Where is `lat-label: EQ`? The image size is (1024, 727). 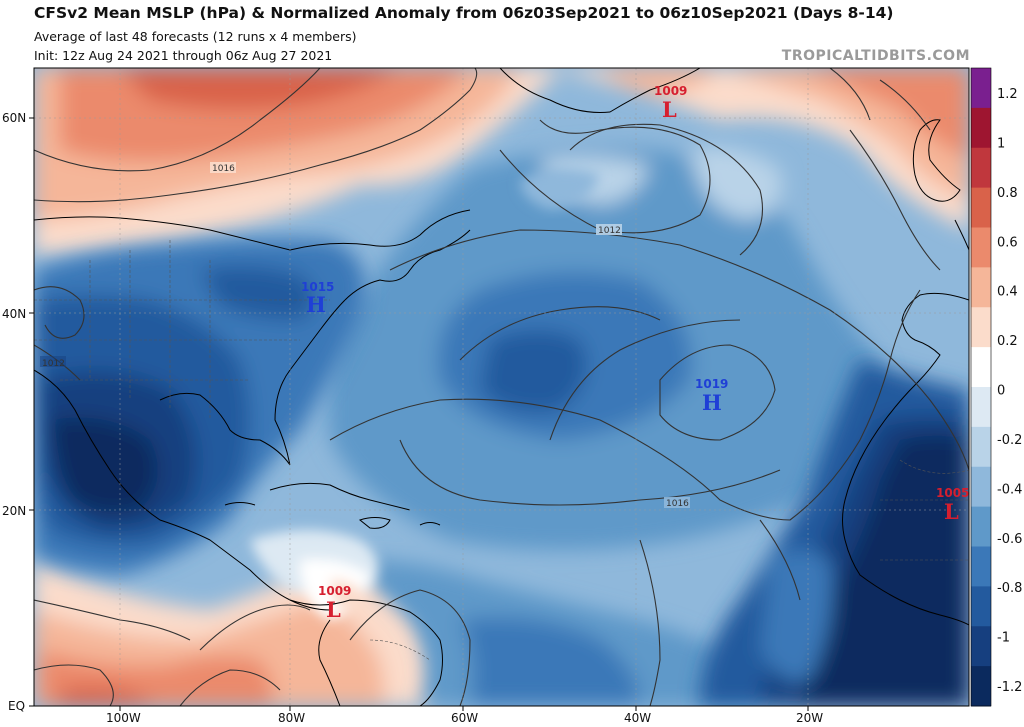
lat-label: EQ is located at coordinates (16, 706).